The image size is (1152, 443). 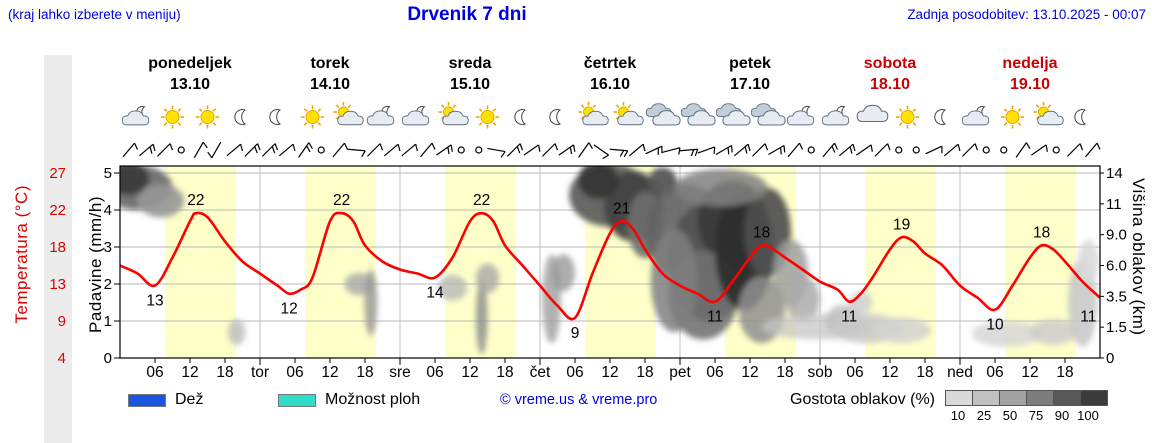 I want to click on day-name: sobota, so click(x=890, y=63).